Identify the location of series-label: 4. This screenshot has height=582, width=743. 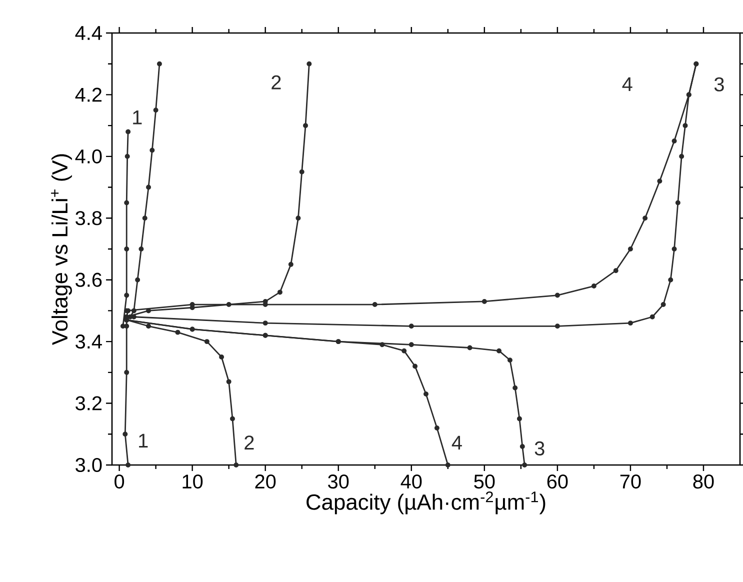
(457, 443).